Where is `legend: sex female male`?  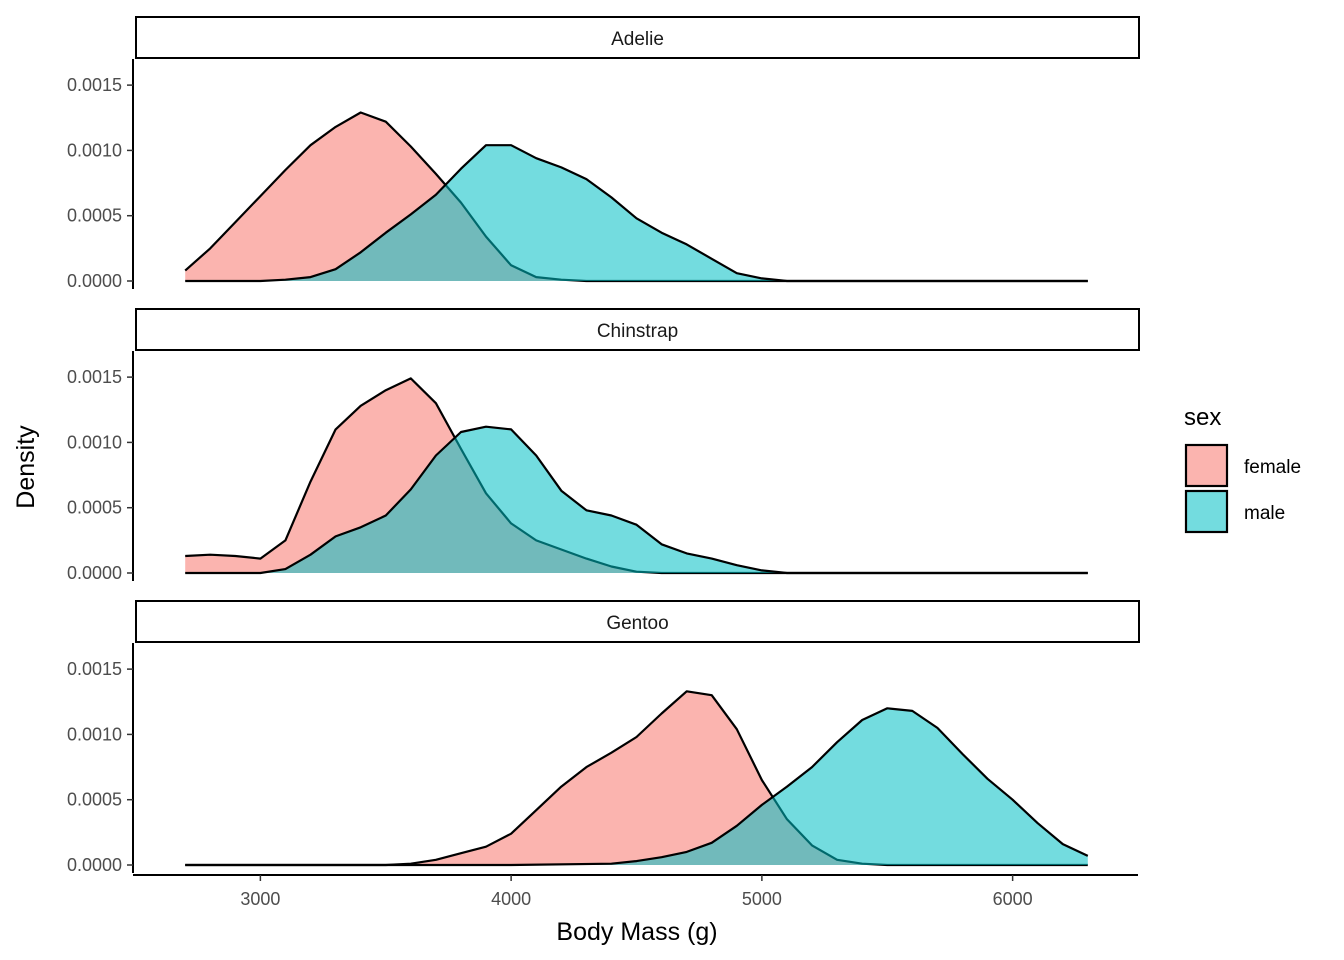
legend: sex female male is located at coordinates (1242, 469).